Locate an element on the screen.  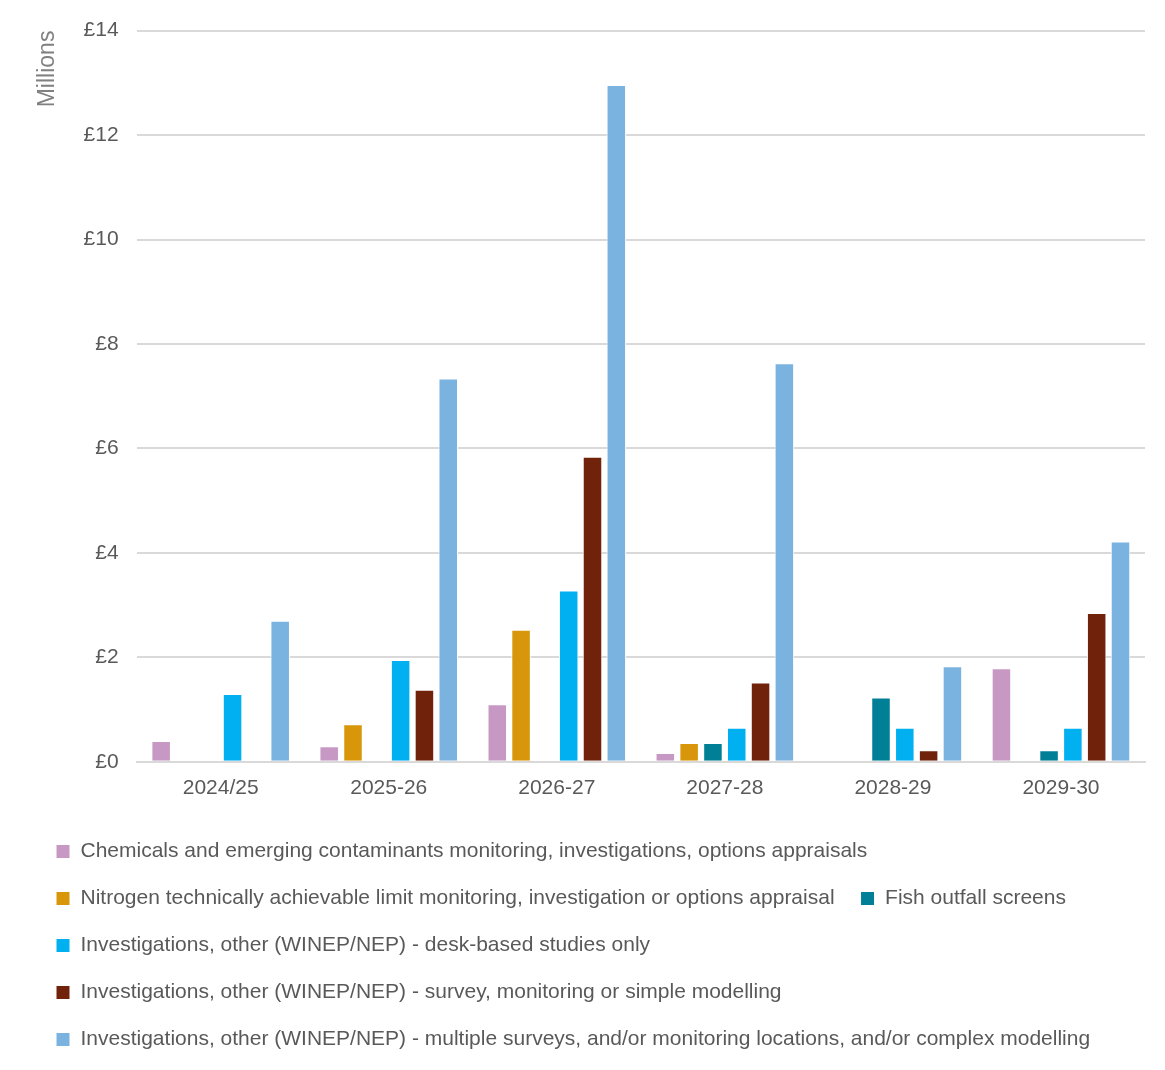
y-tick-label: £10 is located at coordinates (101, 238).